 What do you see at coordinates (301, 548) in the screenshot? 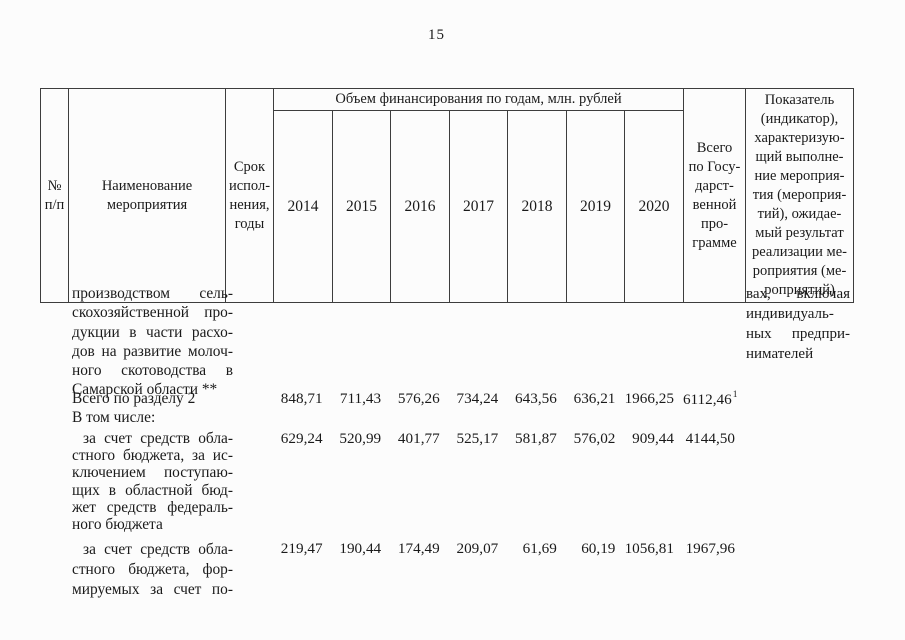
I see `formed-row-value-2014: 219,47` at bounding box center [301, 548].